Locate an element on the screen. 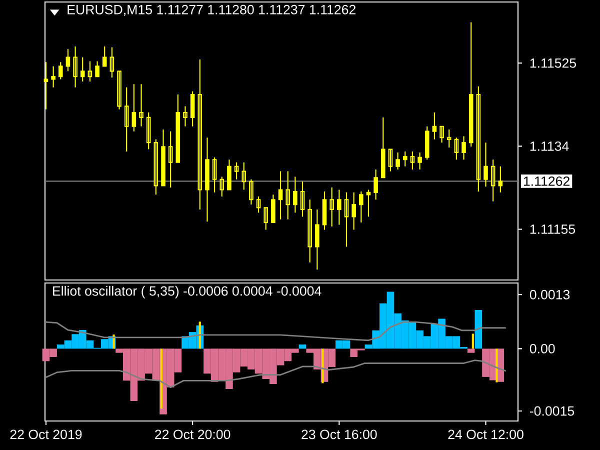 The image size is (600, 450). x-tick-label: 24 Oct 12:00 is located at coordinates (486, 435).